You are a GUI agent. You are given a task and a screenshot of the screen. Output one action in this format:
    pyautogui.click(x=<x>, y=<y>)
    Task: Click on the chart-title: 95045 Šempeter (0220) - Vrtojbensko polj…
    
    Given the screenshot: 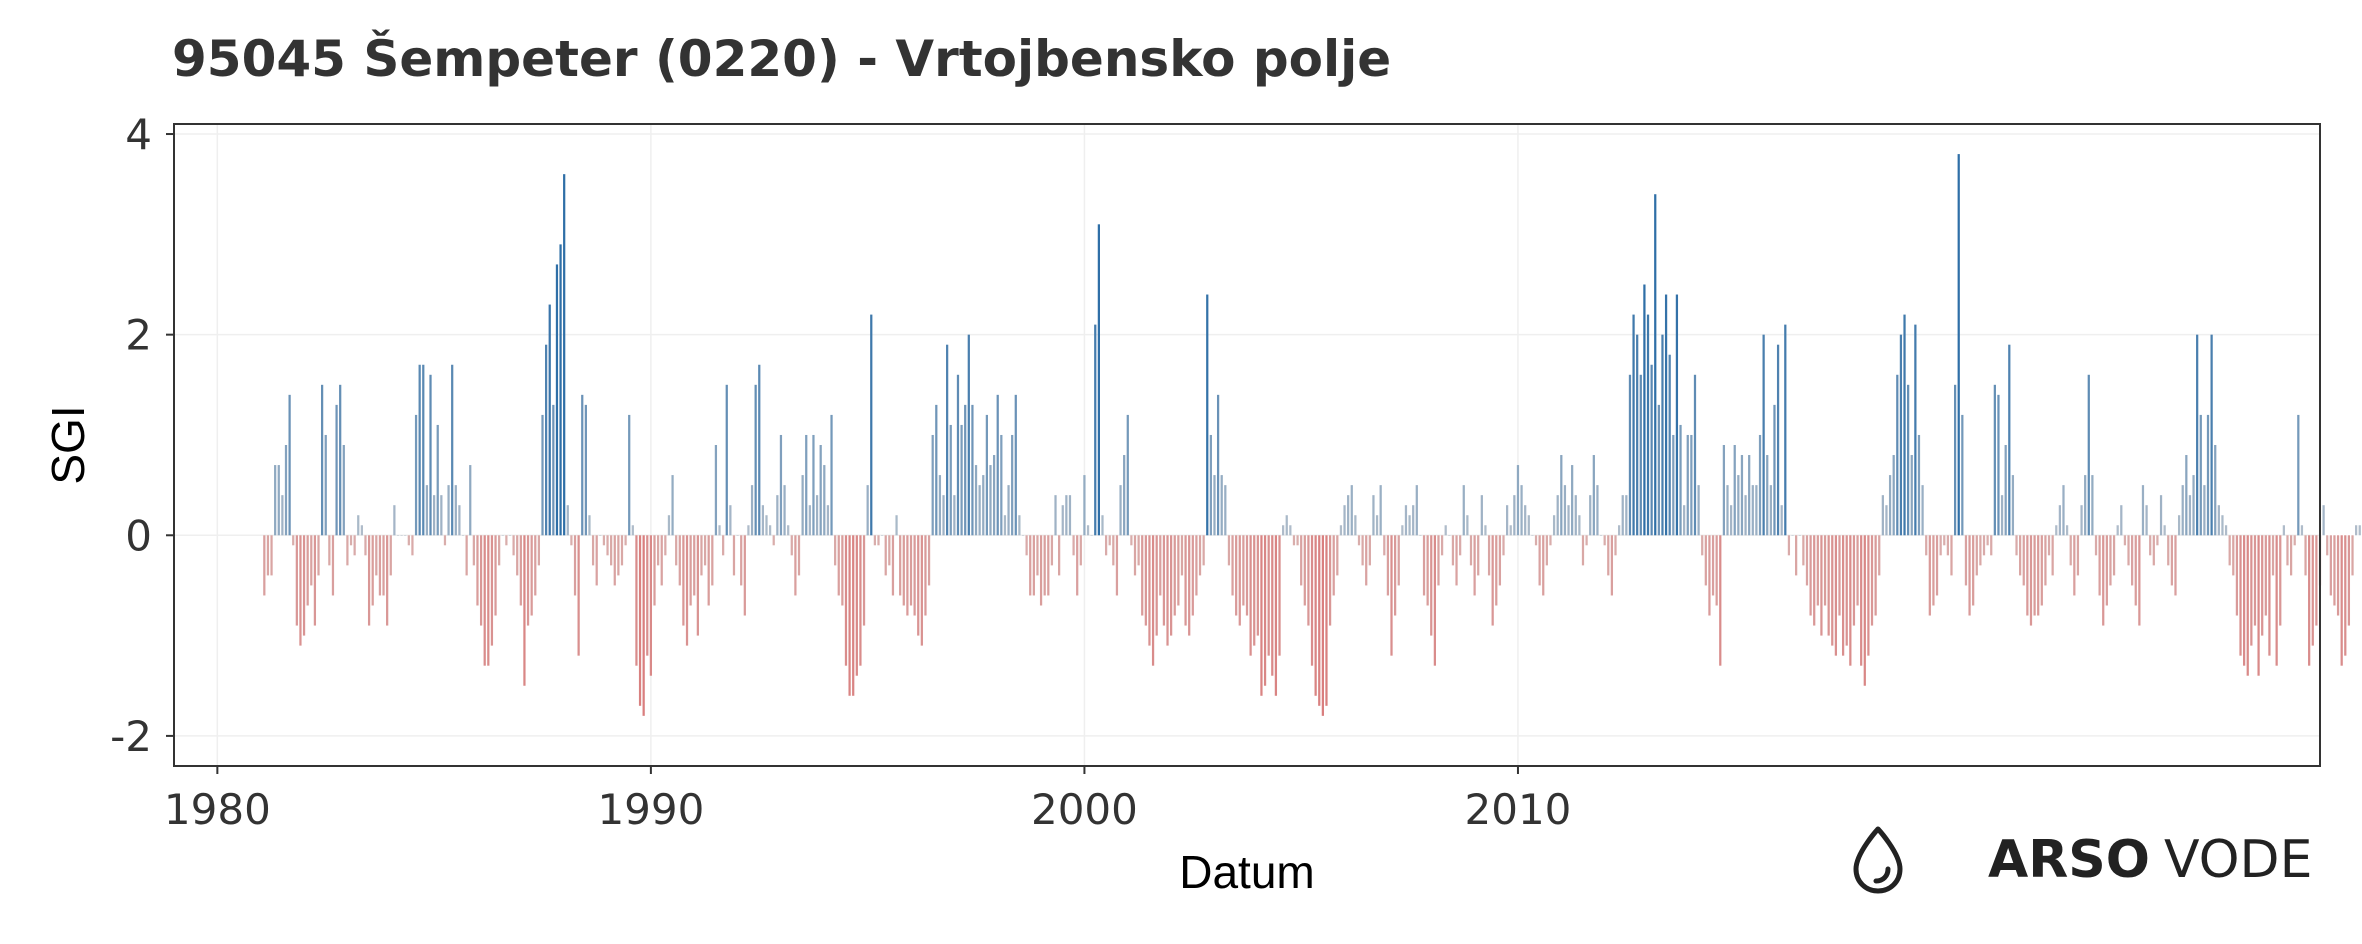 What is the action you would take?
    pyautogui.click(x=782, y=59)
    